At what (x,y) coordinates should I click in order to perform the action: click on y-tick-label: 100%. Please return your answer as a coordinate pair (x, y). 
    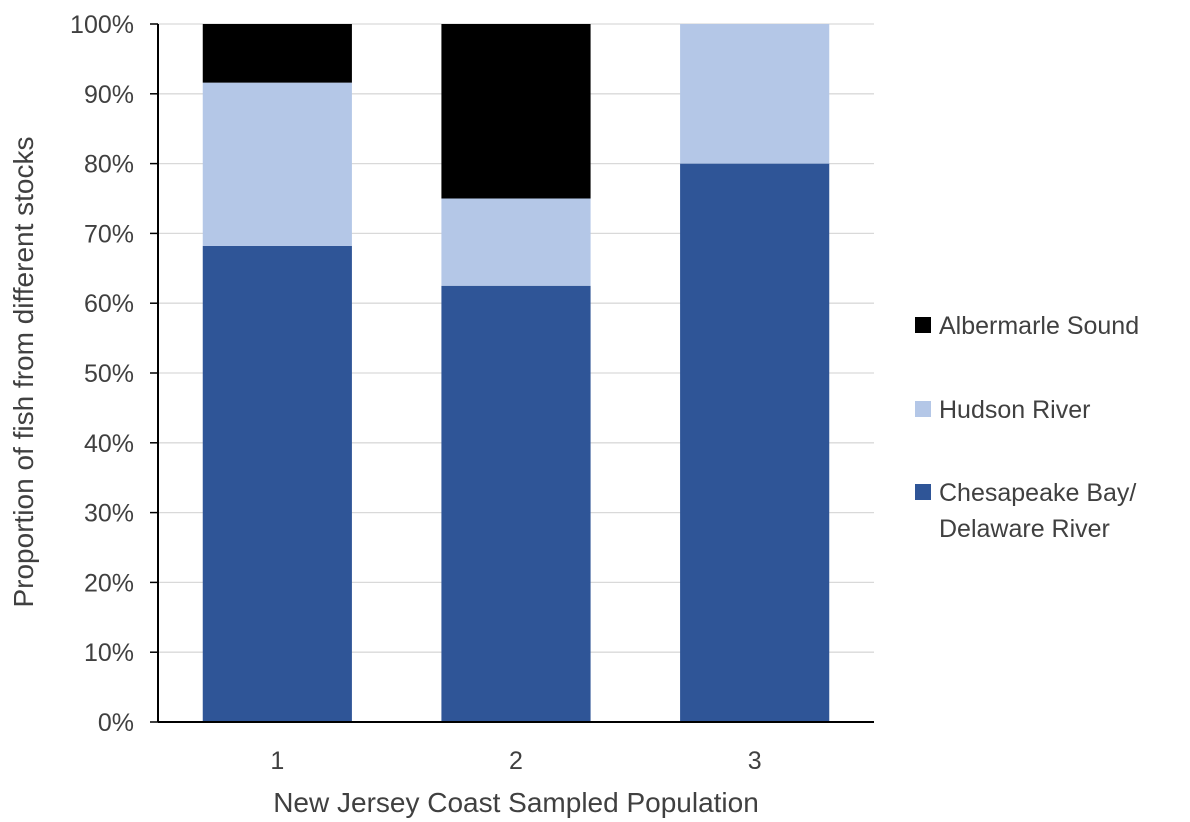
    Looking at the image, I should click on (102, 25).